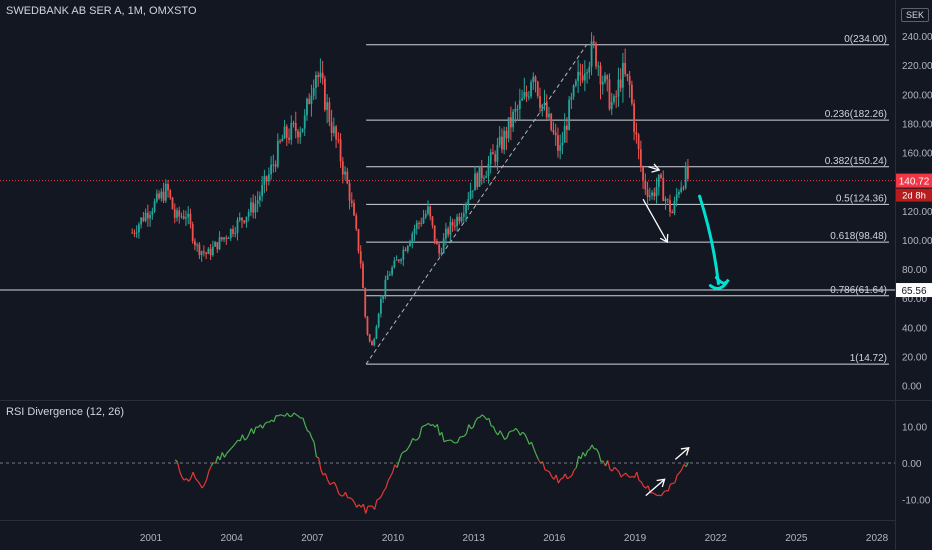 The width and height of the screenshot is (932, 550). I want to click on fib-level-label: 0.382(150.24), so click(856, 161).